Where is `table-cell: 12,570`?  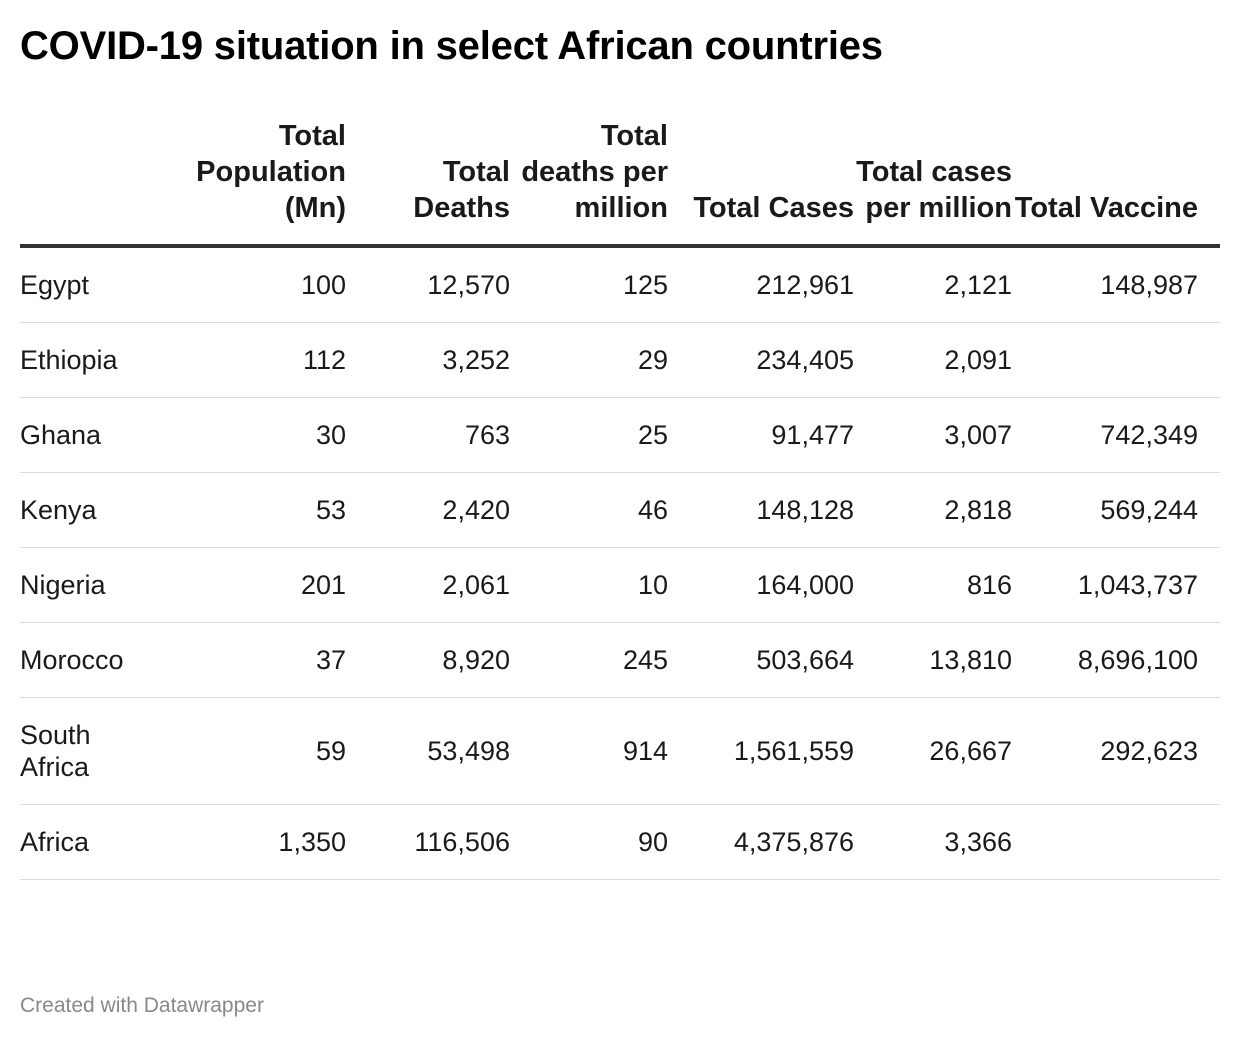 table-cell: 12,570 is located at coordinates (428, 284).